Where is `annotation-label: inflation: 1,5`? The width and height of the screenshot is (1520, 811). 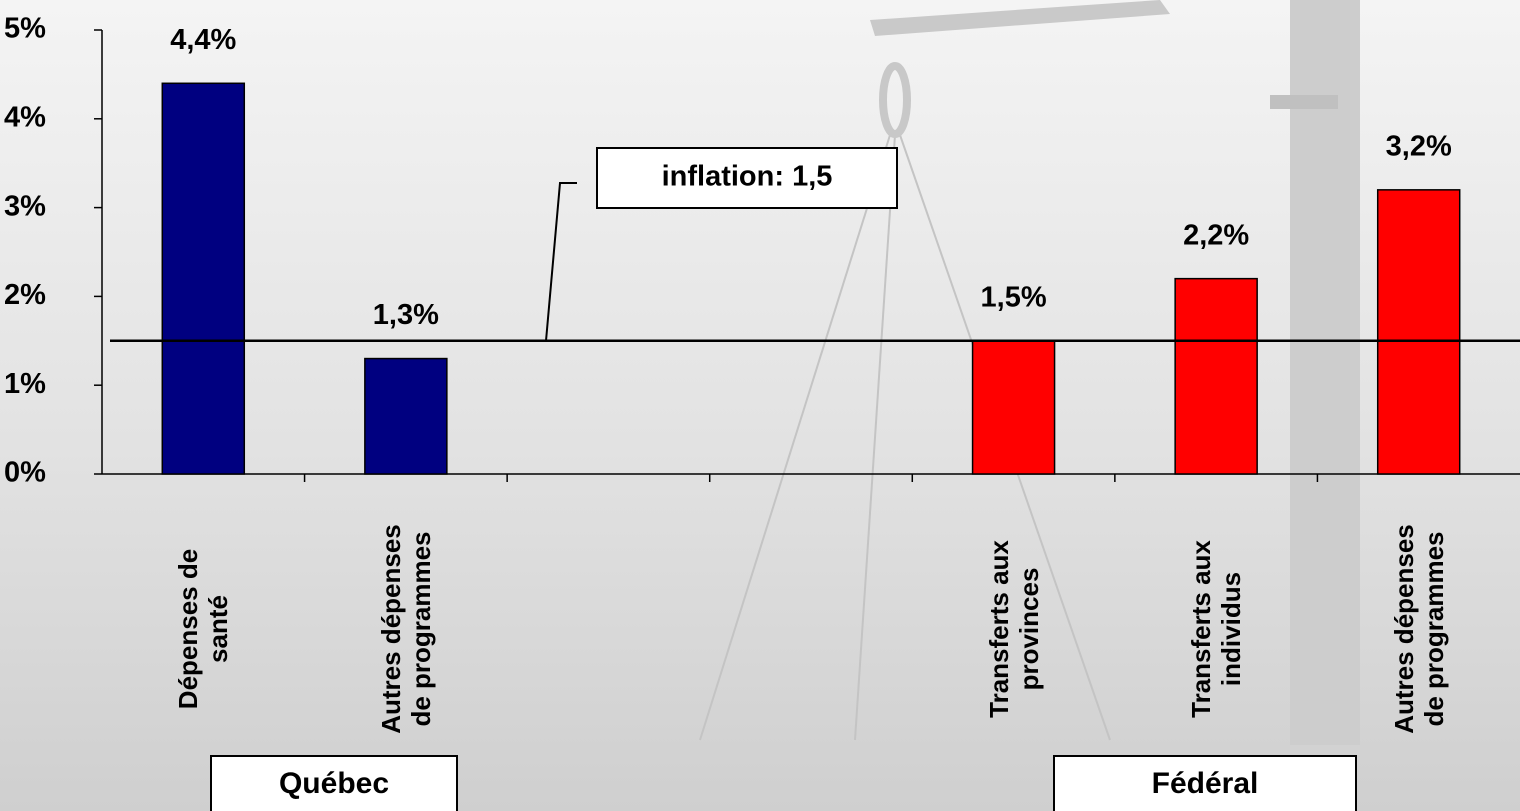
annotation-label: inflation: 1,5 is located at coordinates (747, 177).